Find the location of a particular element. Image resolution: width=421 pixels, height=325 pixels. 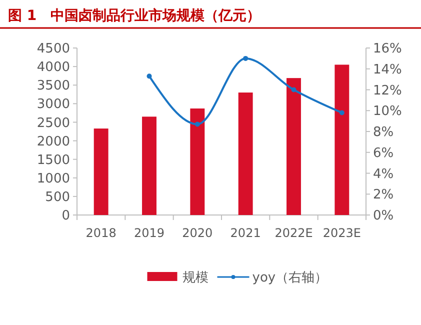

y-tick-label: 4500 is located at coordinates (53, 49).